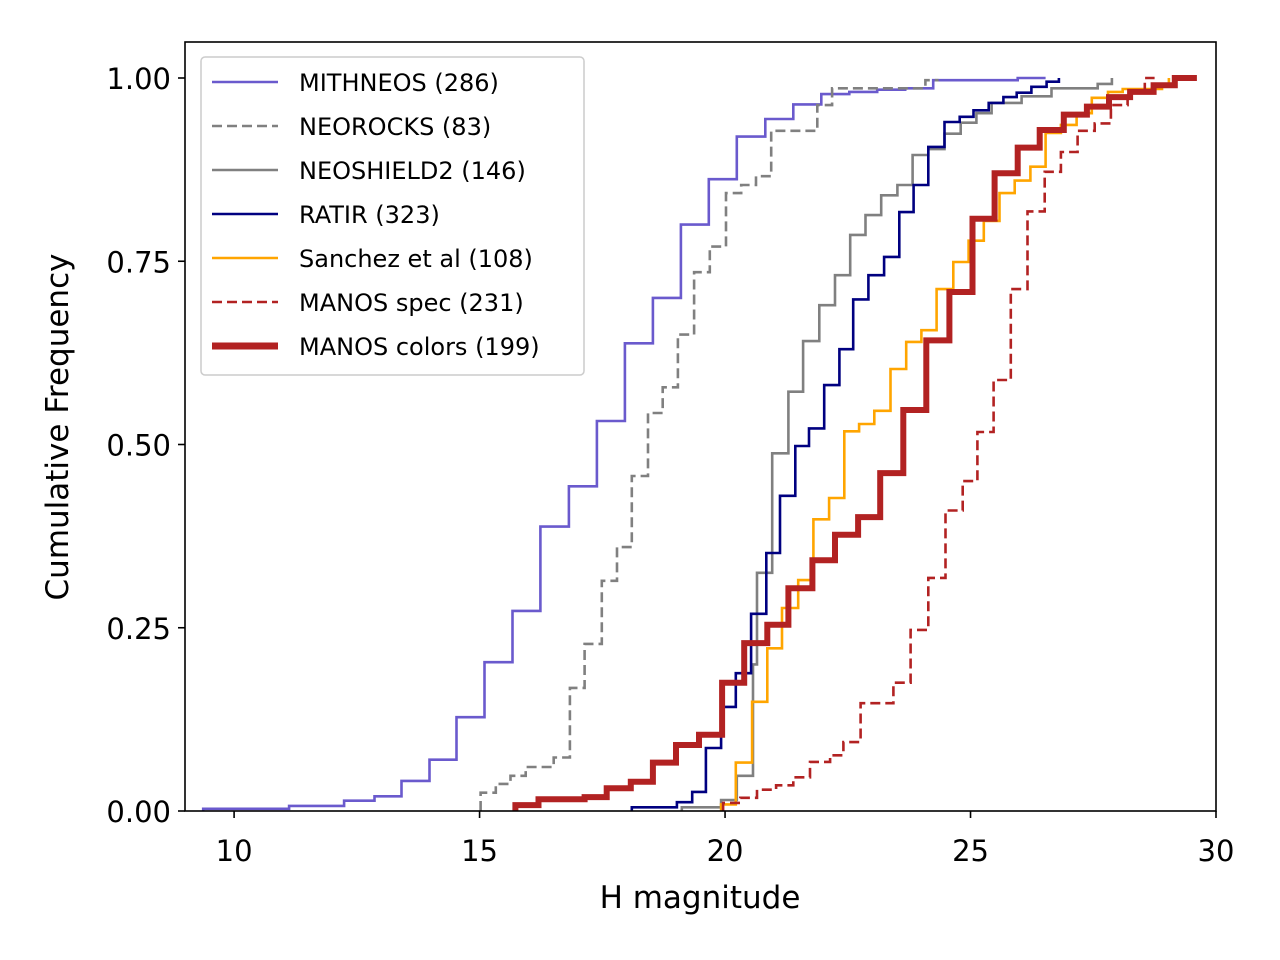  I want to click on legend-label: Sanchez et al (108), so click(416, 259).